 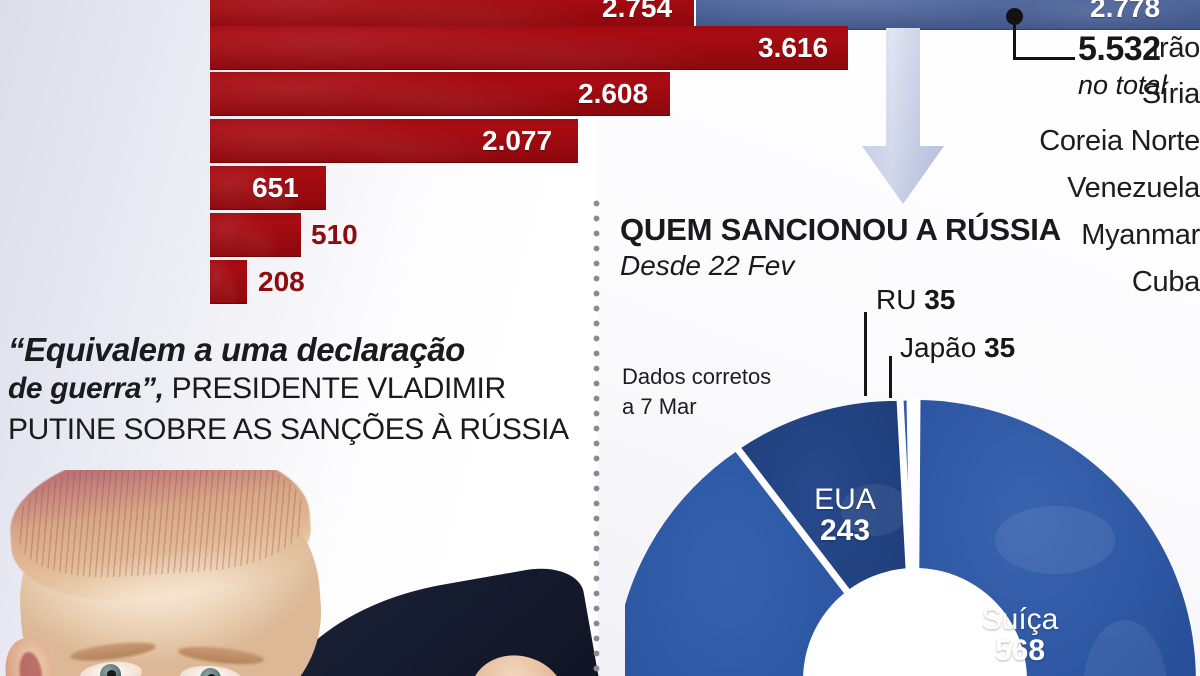 What do you see at coordinates (281, 281) in the screenshot?
I see `bar-value-cuba: 208` at bounding box center [281, 281].